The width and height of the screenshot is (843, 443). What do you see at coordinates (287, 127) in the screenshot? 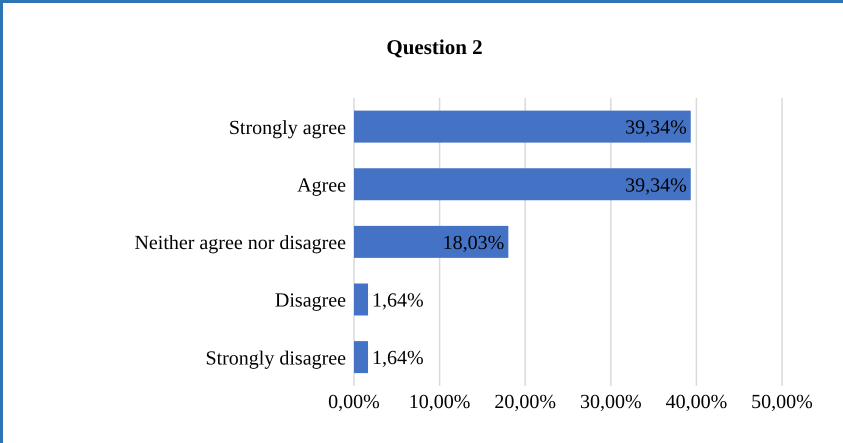
I see `y-tick-label: Strongly agree` at bounding box center [287, 127].